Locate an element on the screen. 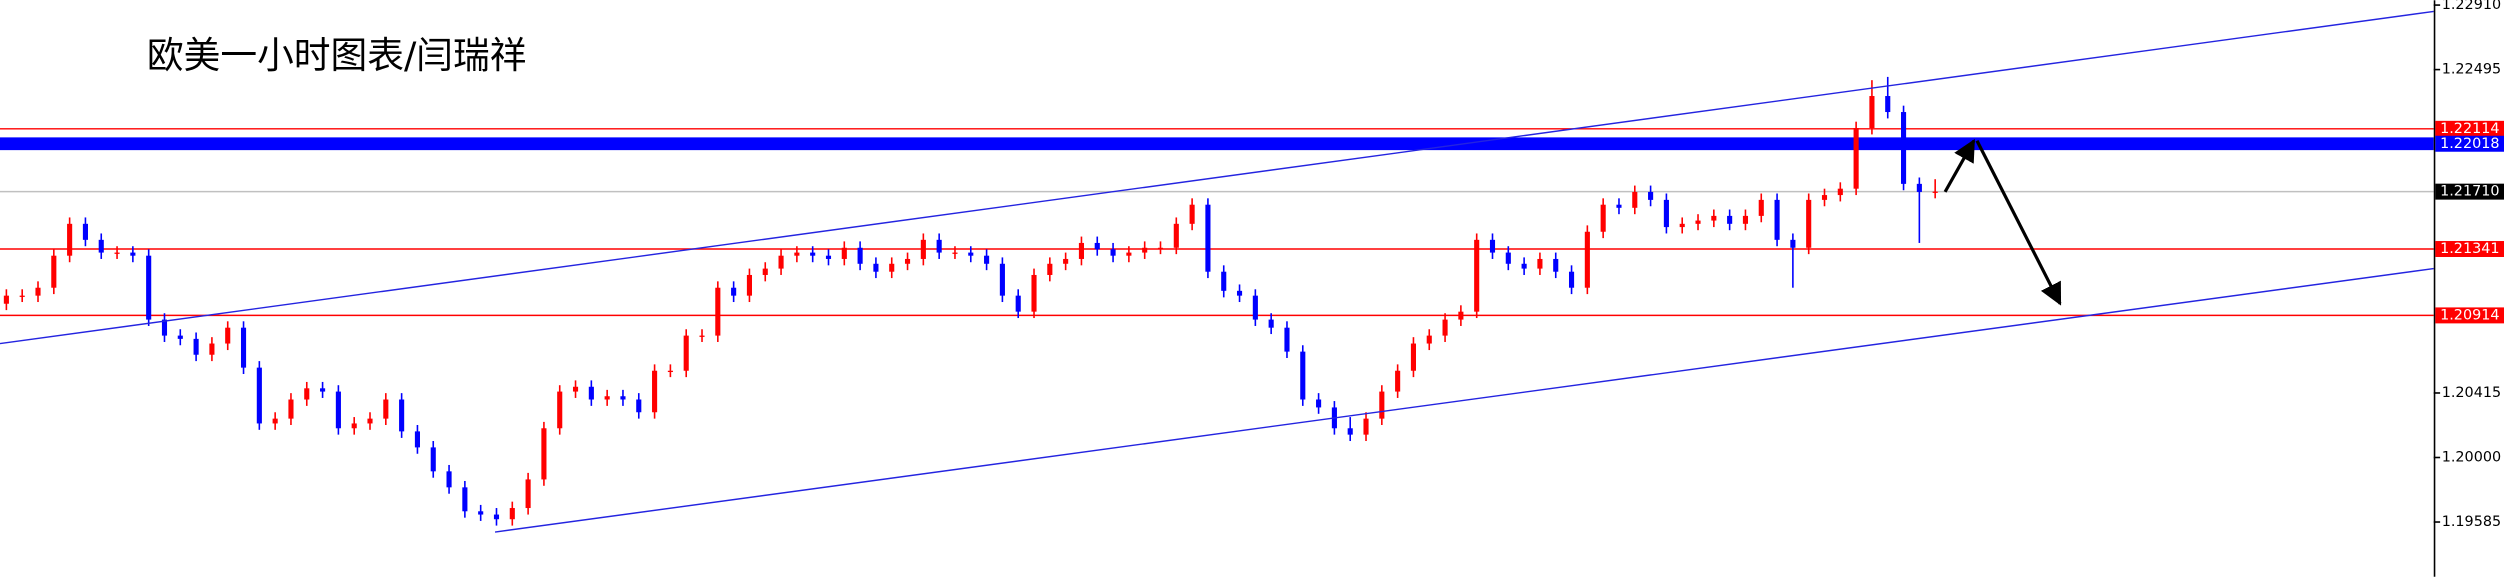 The height and width of the screenshot is (577, 2504). y-tick-label: 1.20415 is located at coordinates (2471, 393).